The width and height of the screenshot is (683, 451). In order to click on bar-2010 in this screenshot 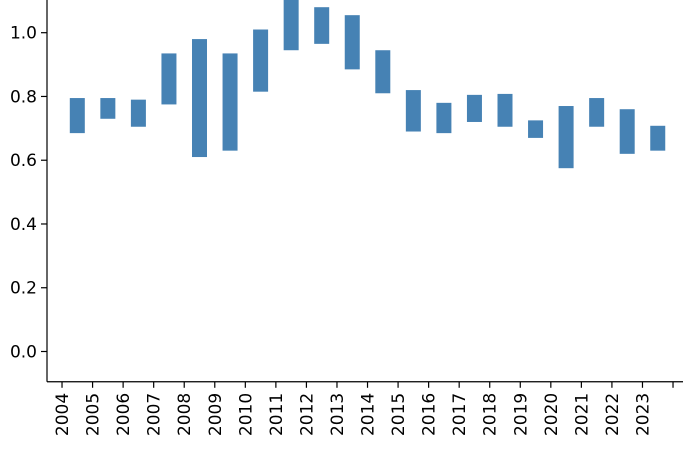, I will do `click(261, 60)`.